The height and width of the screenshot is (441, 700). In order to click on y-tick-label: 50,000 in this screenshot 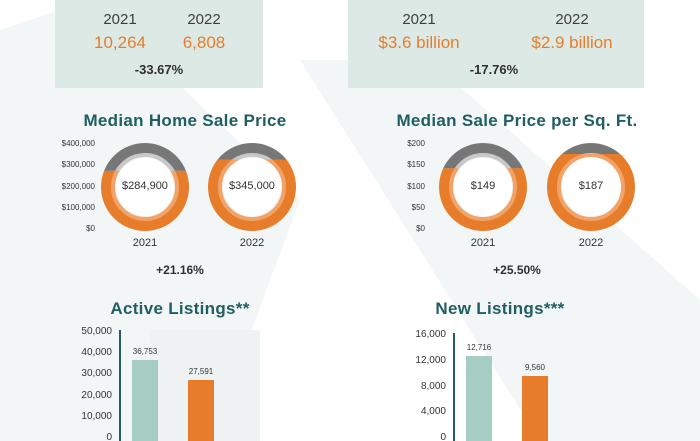, I will do `click(96, 331)`.